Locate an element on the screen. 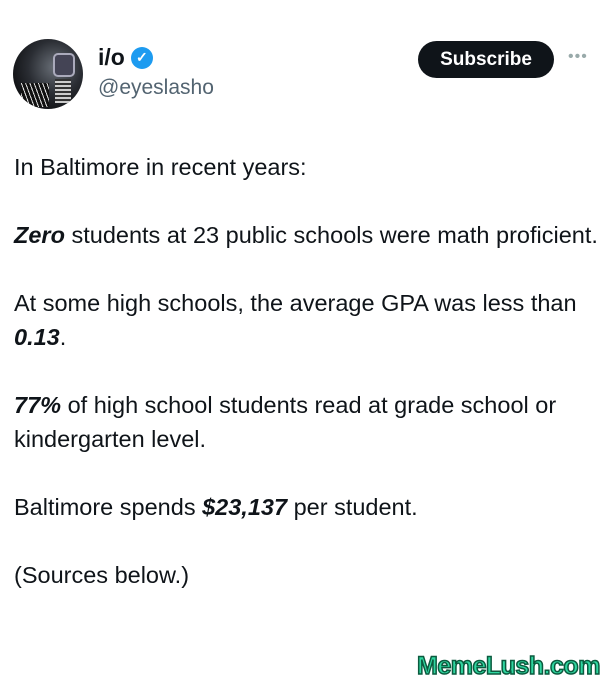 The height and width of the screenshot is (689, 608). watermark: MemeLush.com is located at coordinates (508, 666).